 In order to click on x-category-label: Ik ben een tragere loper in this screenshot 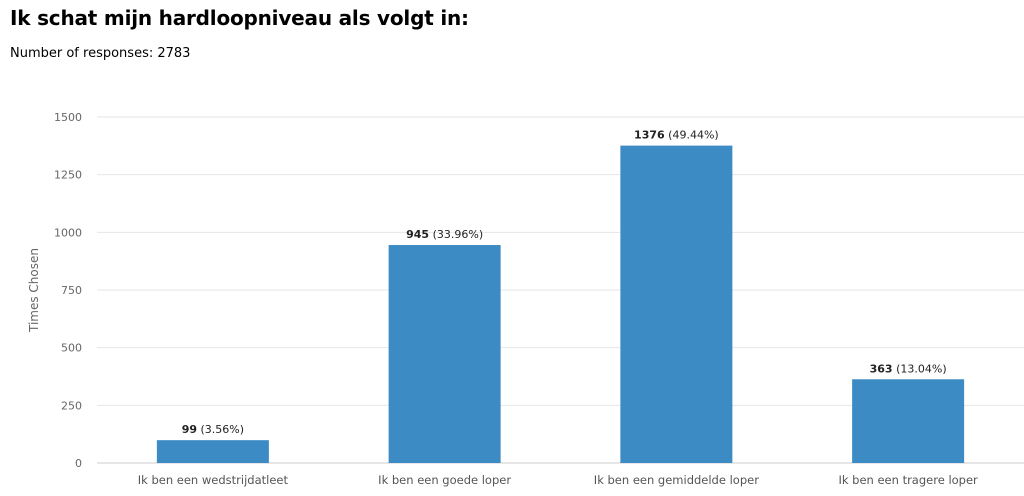, I will do `click(908, 480)`.